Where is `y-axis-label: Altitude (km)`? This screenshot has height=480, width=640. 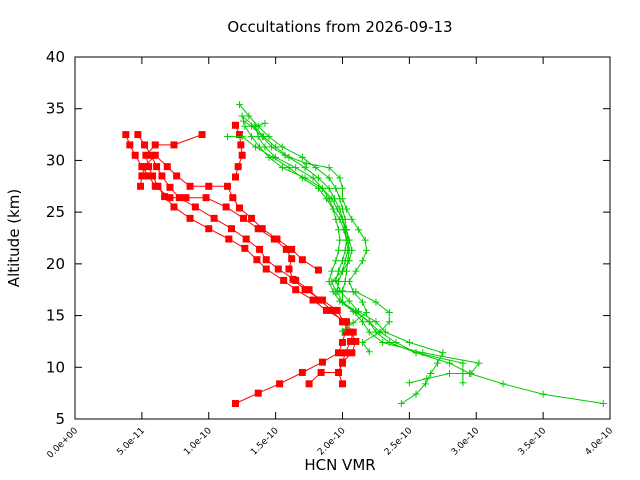 y-axis-label: Altitude (km) is located at coordinates (14, 238).